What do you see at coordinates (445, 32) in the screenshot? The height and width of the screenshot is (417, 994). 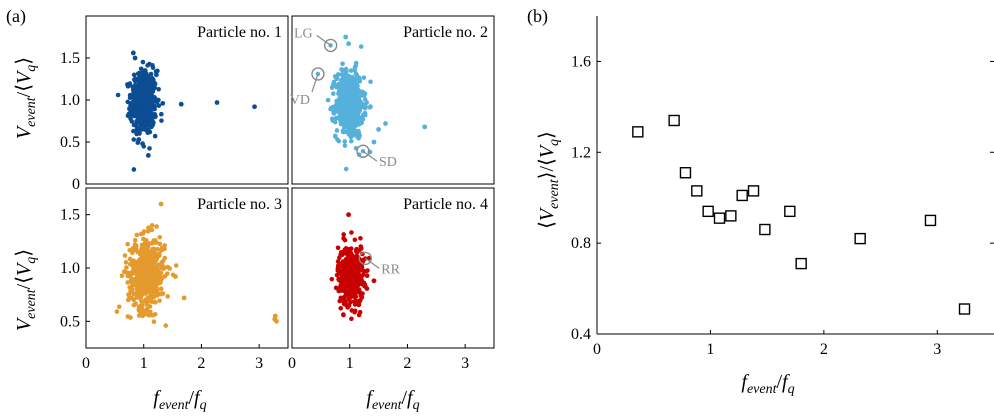 I see `panel-title: Particle no. 2` at bounding box center [445, 32].